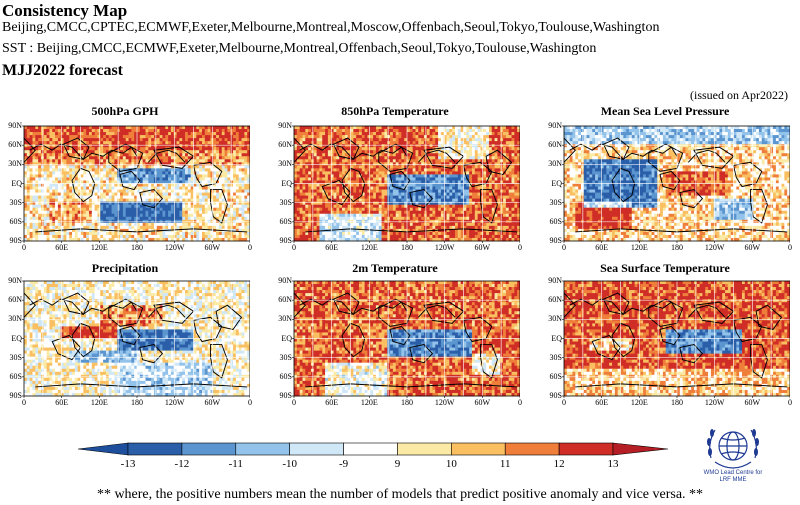  What do you see at coordinates (640, 449) in the screenshot?
I see `colorbar-tail-high` at bounding box center [640, 449].